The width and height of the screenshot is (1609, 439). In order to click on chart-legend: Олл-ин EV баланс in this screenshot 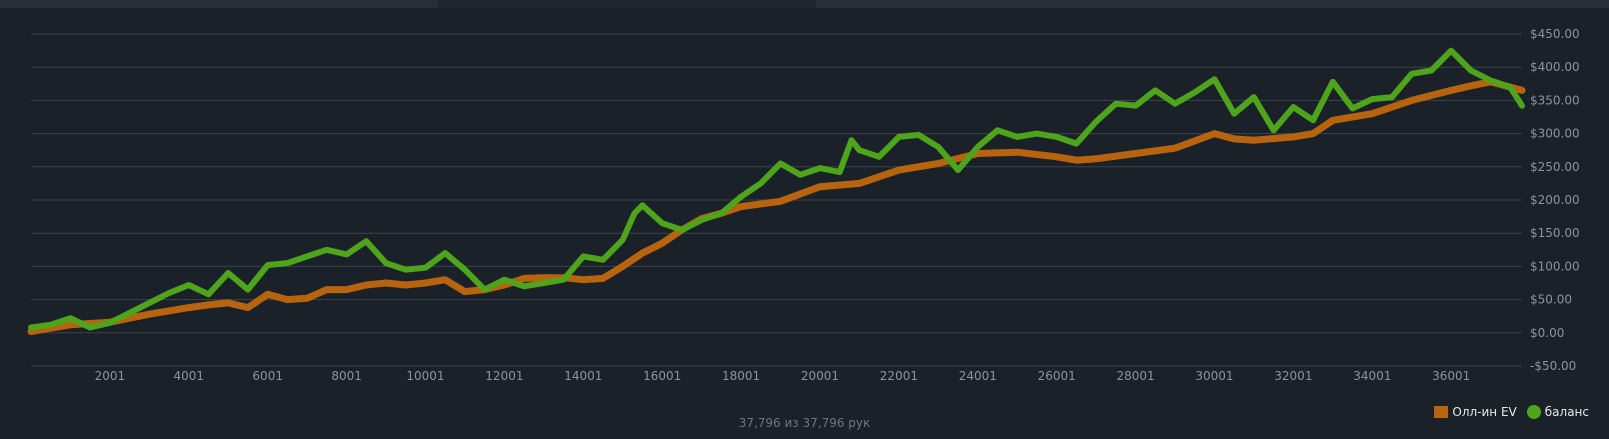, I will do `click(1511, 412)`.